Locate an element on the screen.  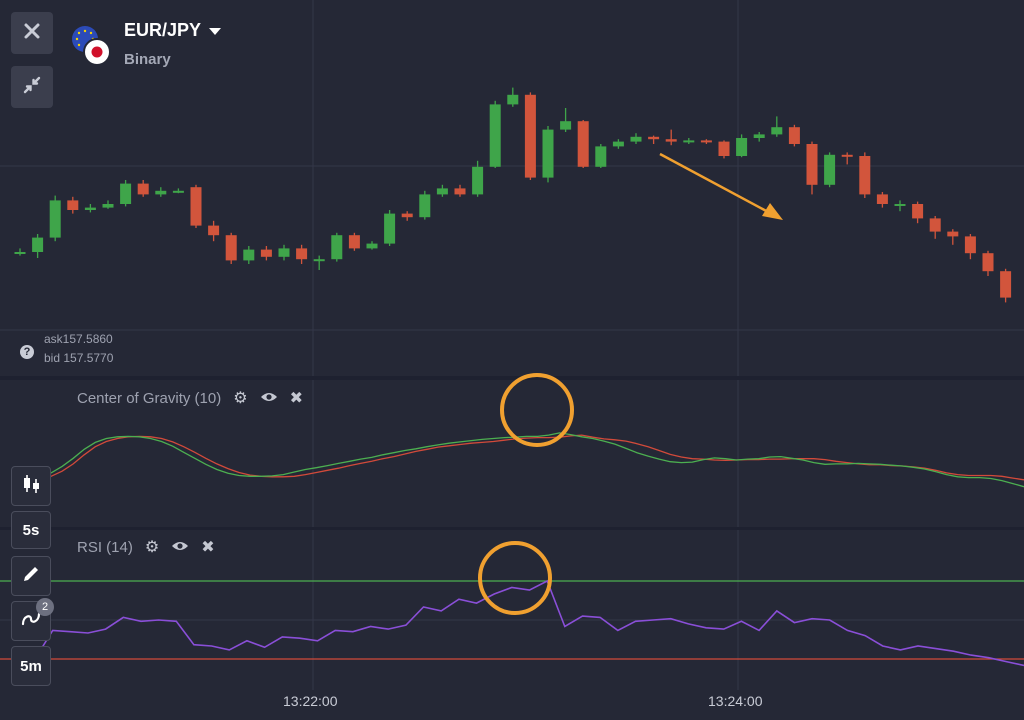
draw-button is located at coordinates (31, 576).